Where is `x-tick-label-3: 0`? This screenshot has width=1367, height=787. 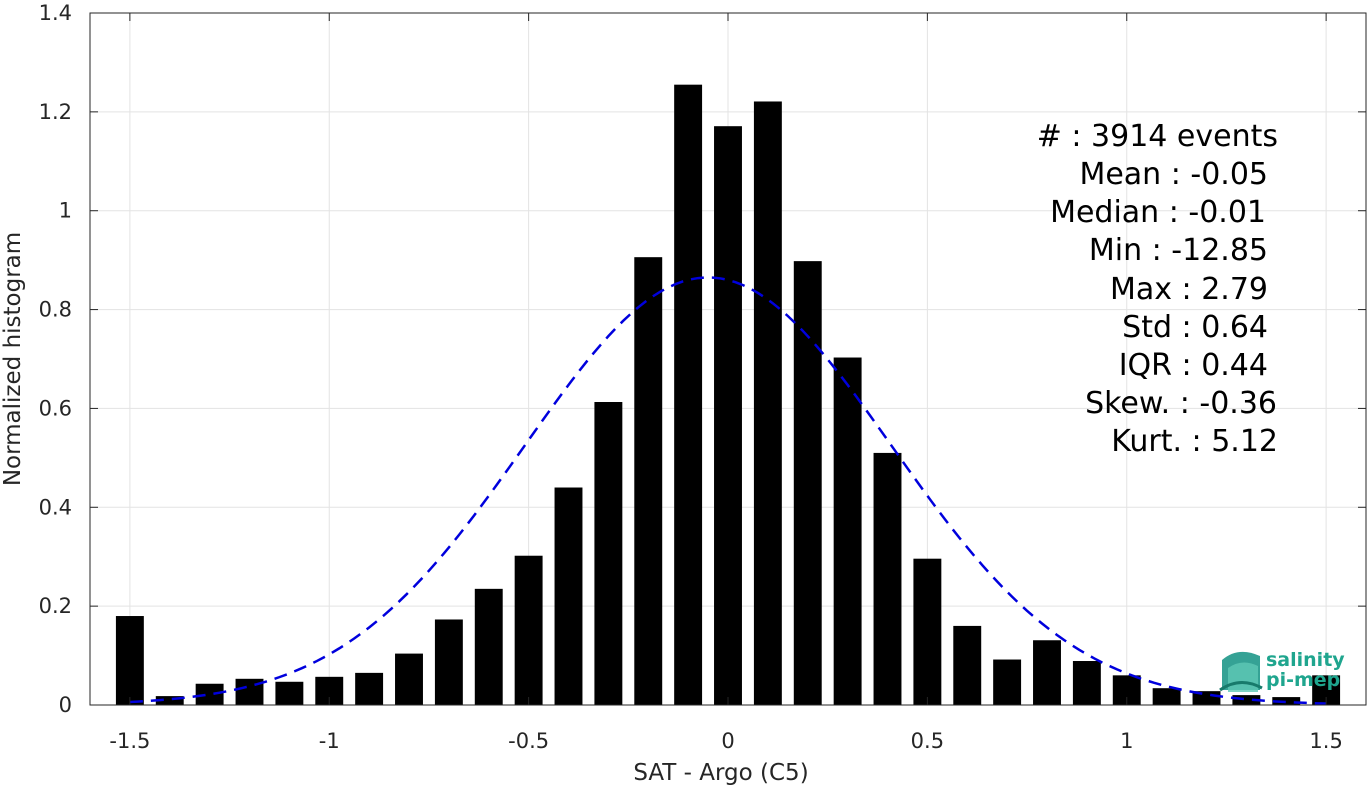 x-tick-label-3: 0 is located at coordinates (727, 741).